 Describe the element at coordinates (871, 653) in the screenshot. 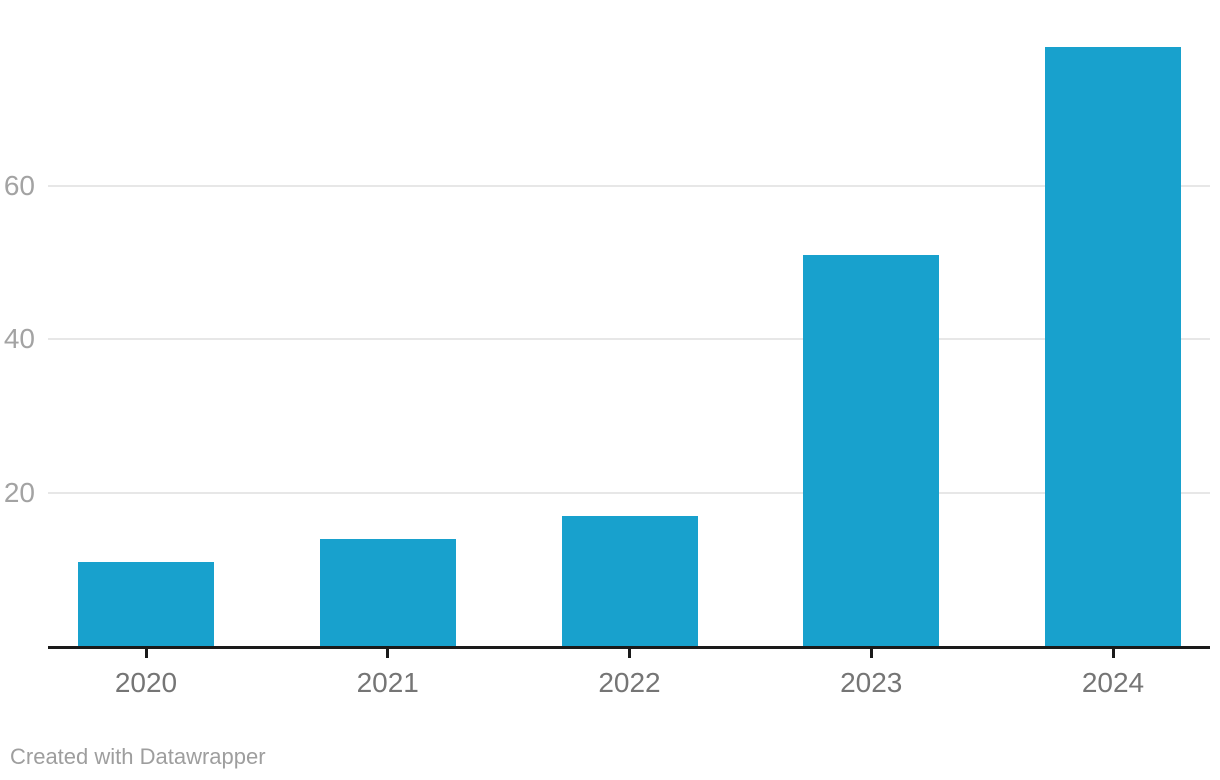

I see `x-axis-tick-2023` at that location.